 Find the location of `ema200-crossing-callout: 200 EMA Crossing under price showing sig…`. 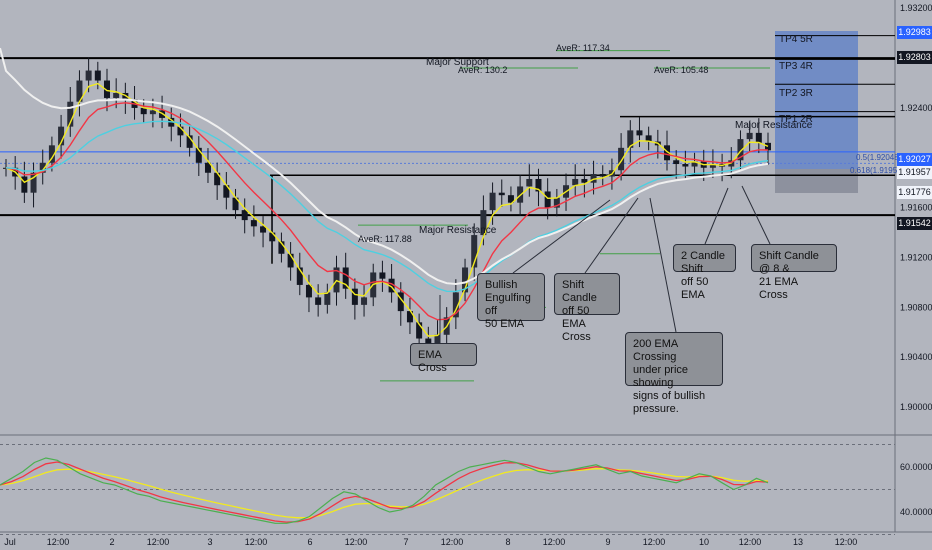

ema200-crossing-callout: 200 EMA Crossing under price showing sig… is located at coordinates (674, 373).